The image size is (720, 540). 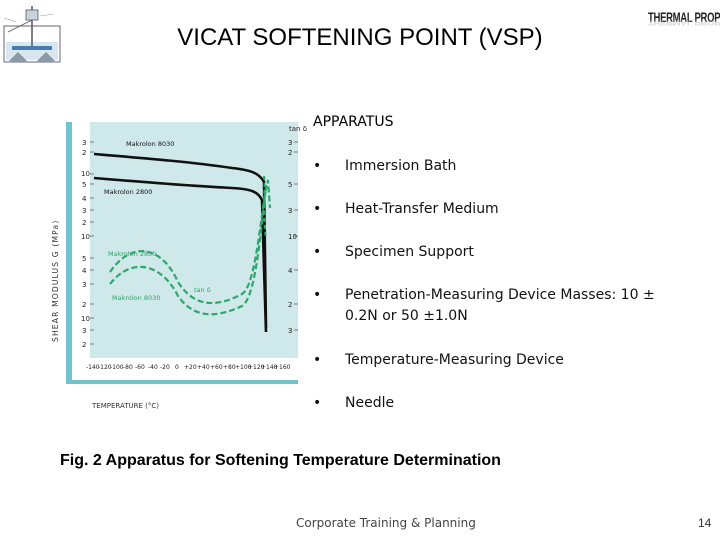 What do you see at coordinates (188, 251) in the screenshot?
I see `makrolon-8030-tan-delta-curve` at bounding box center [188, 251].